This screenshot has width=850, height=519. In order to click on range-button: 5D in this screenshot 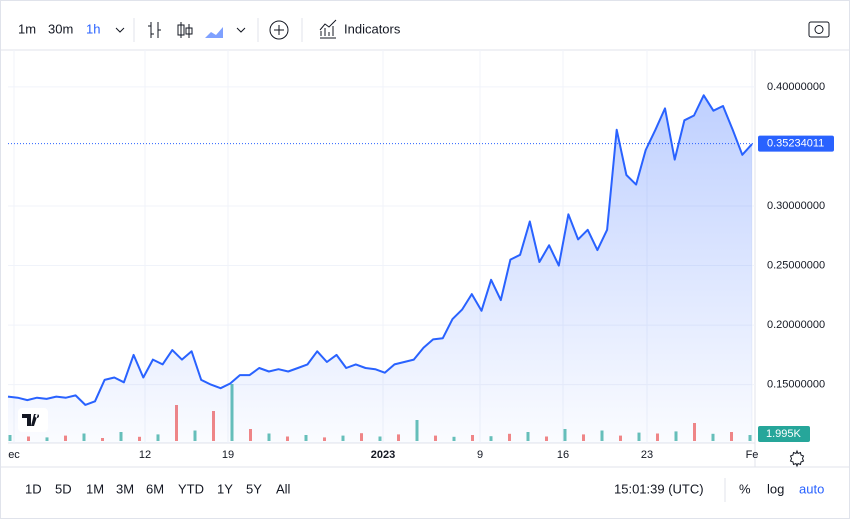, I will do `click(63, 488)`.